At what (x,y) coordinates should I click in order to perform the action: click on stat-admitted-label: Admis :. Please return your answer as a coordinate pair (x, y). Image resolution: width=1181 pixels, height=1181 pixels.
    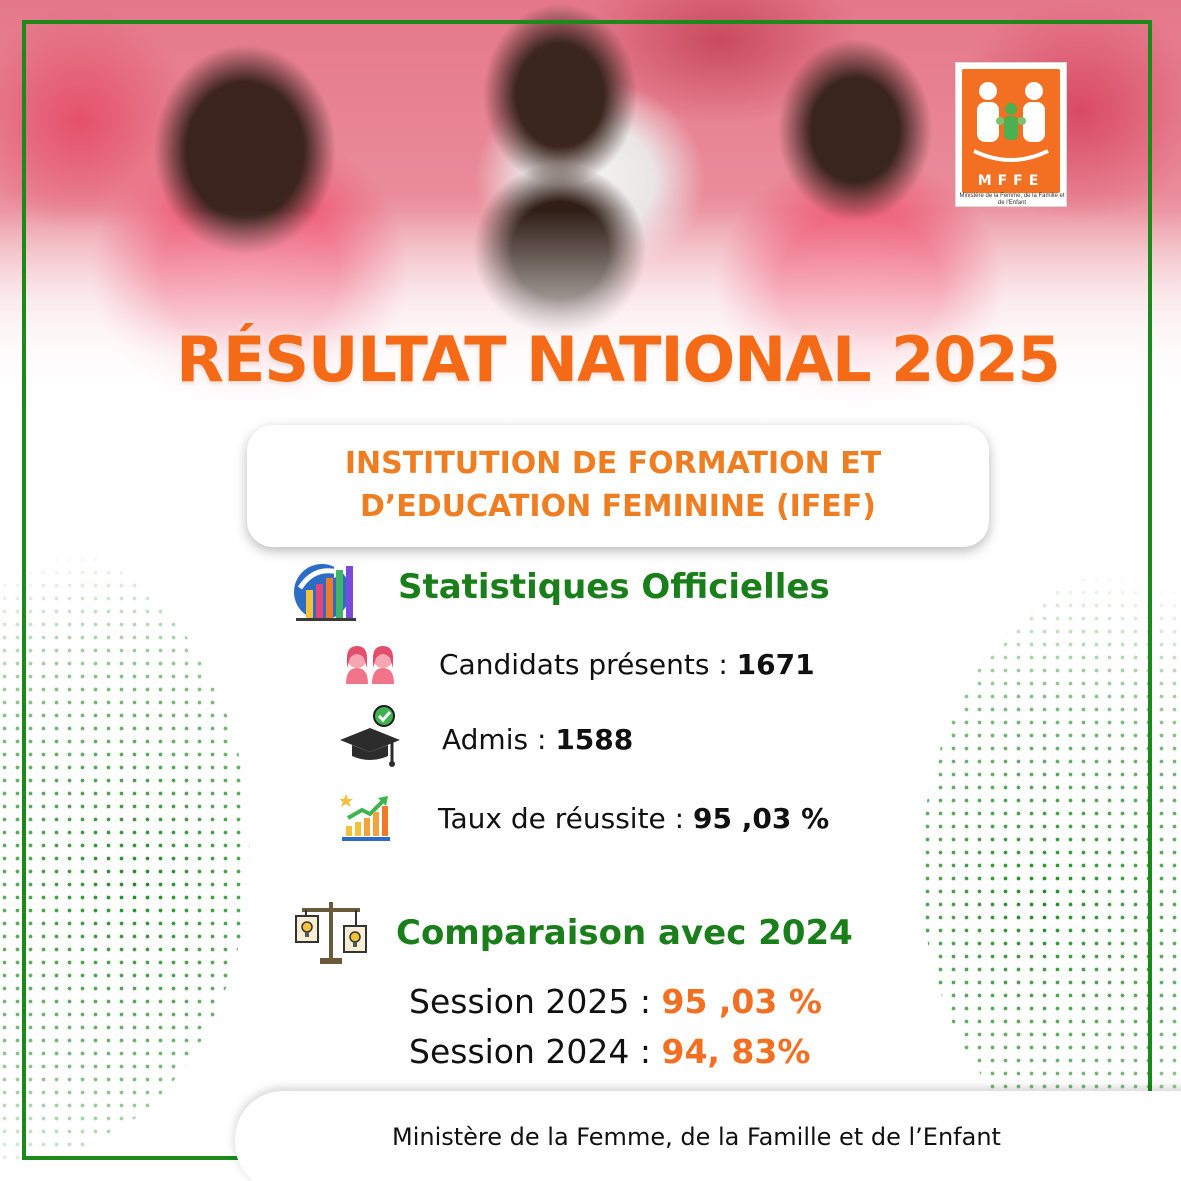
    Looking at the image, I should click on (499, 739).